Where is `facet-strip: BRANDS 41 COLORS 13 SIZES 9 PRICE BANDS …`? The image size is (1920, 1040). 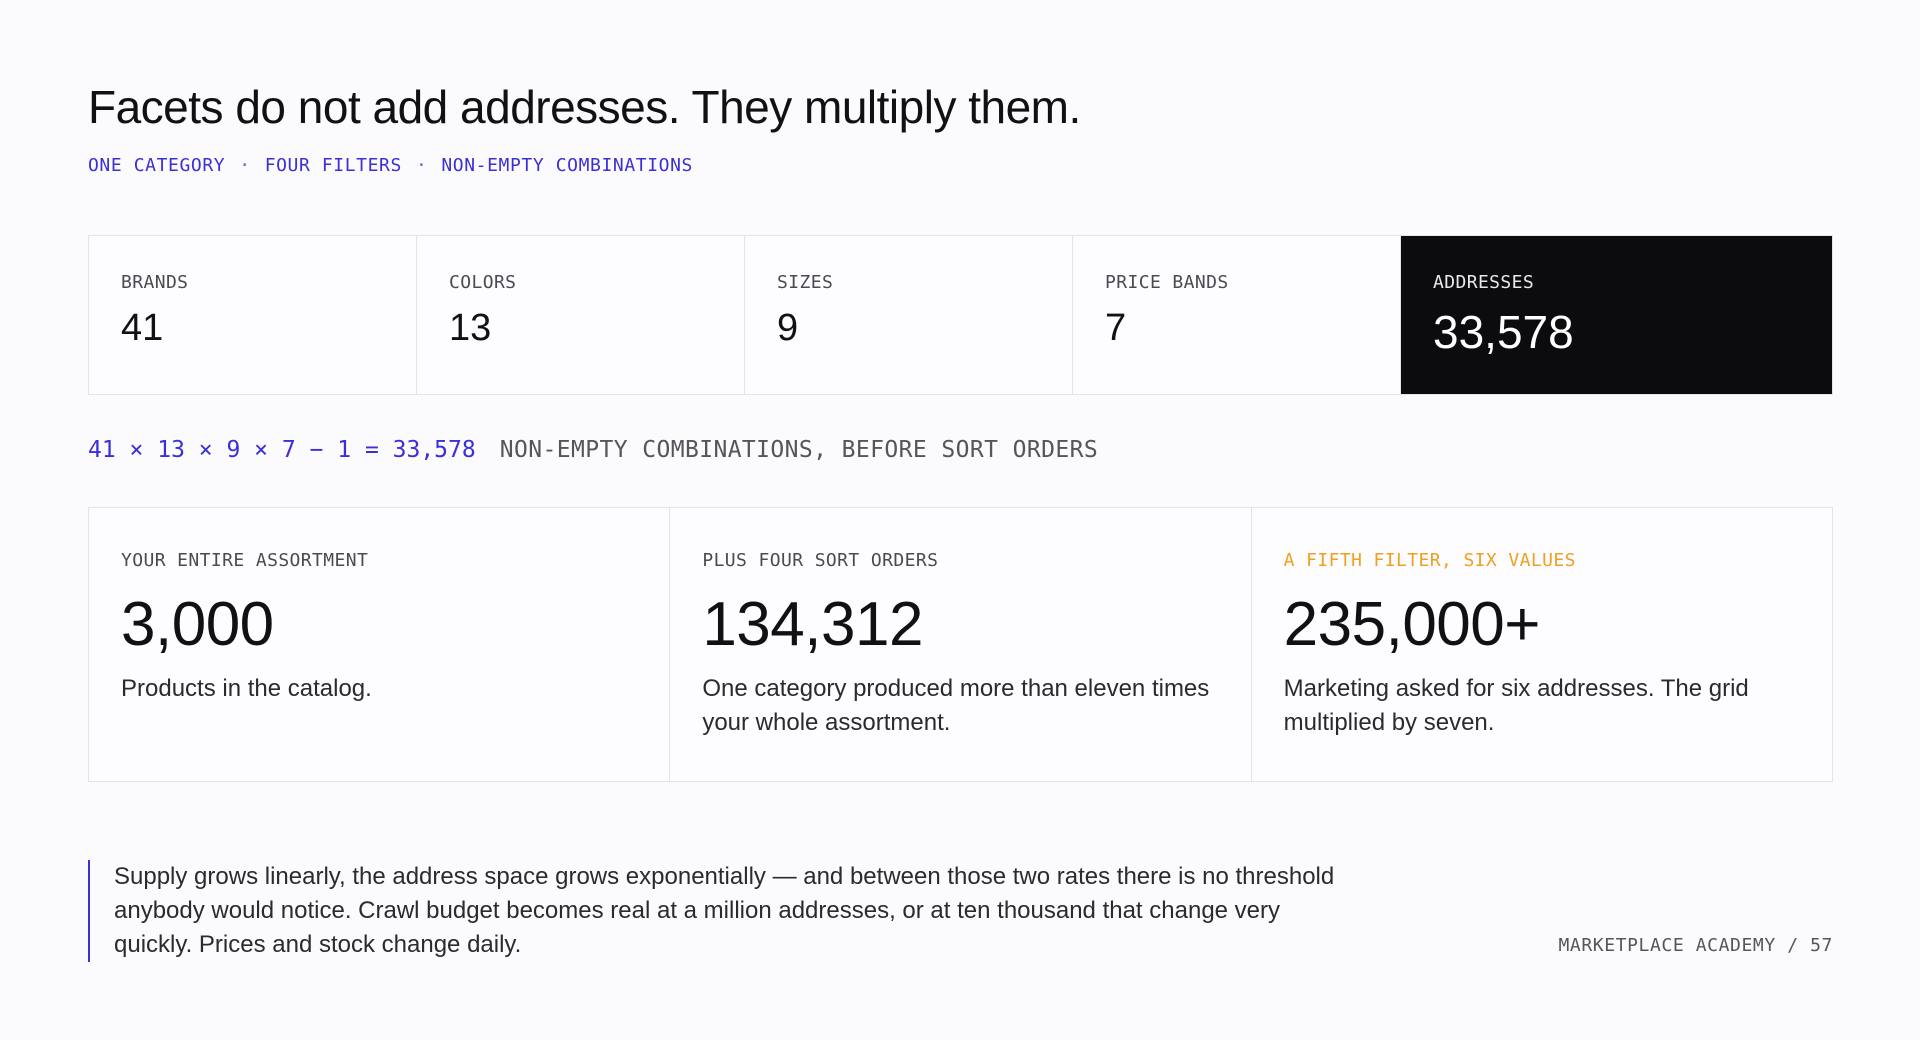 facet-strip: BRANDS 41 COLORS 13 SIZES 9 PRICE BANDS … is located at coordinates (960, 315).